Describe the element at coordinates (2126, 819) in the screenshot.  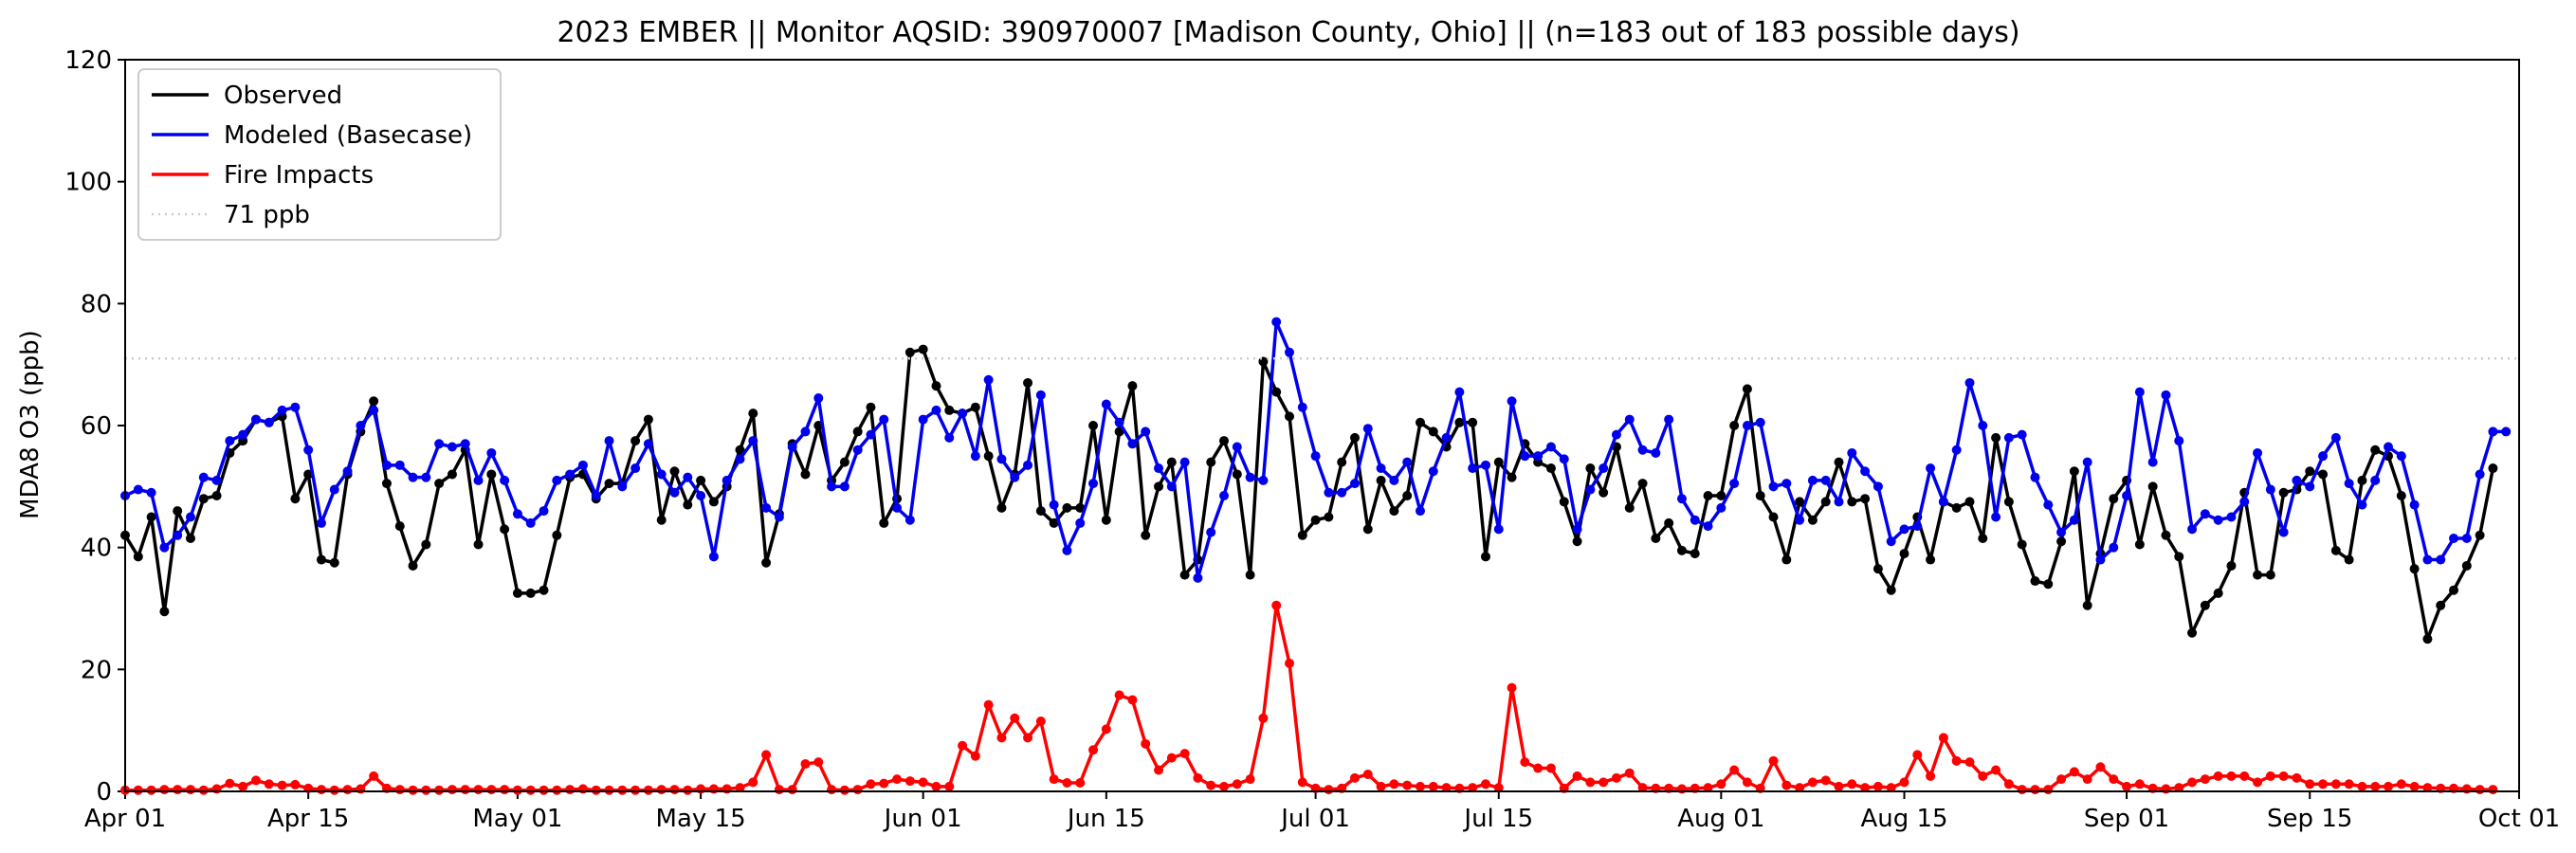
I see `x-tick-label: Sep 01` at that location.